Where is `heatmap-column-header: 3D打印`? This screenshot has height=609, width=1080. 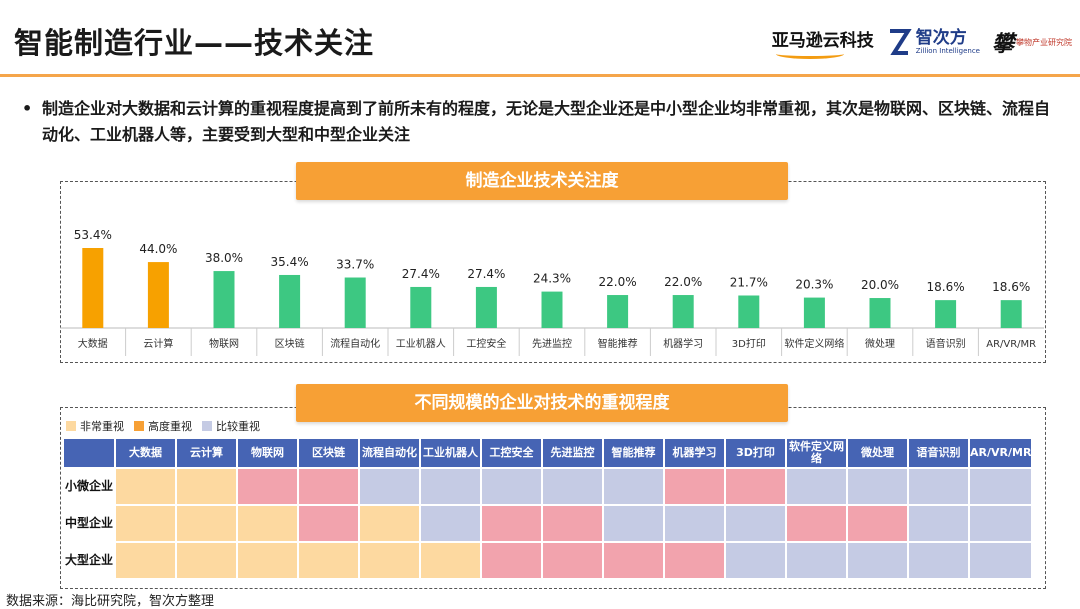
heatmap-column-header: 3D打印 is located at coordinates (755, 453).